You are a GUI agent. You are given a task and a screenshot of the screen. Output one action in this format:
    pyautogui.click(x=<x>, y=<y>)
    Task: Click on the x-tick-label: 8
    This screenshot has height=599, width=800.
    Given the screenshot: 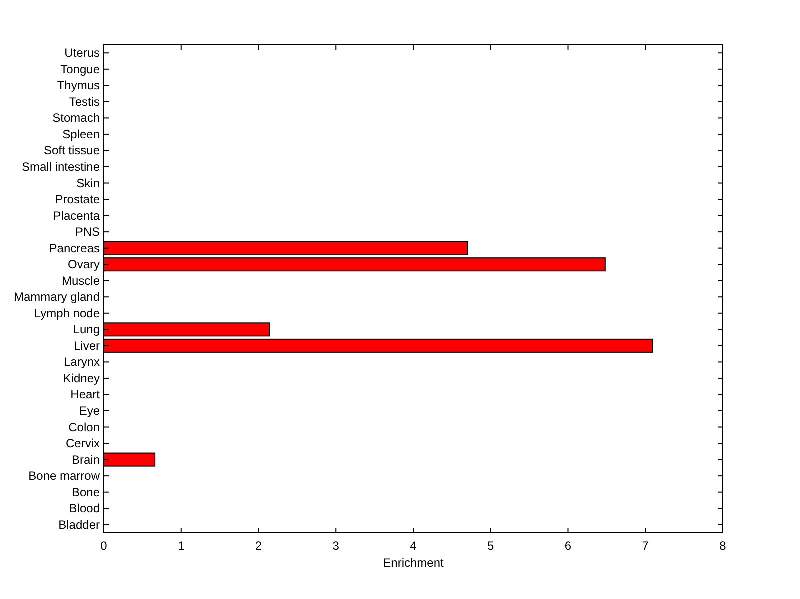 What is the action you would take?
    pyautogui.click(x=723, y=546)
    